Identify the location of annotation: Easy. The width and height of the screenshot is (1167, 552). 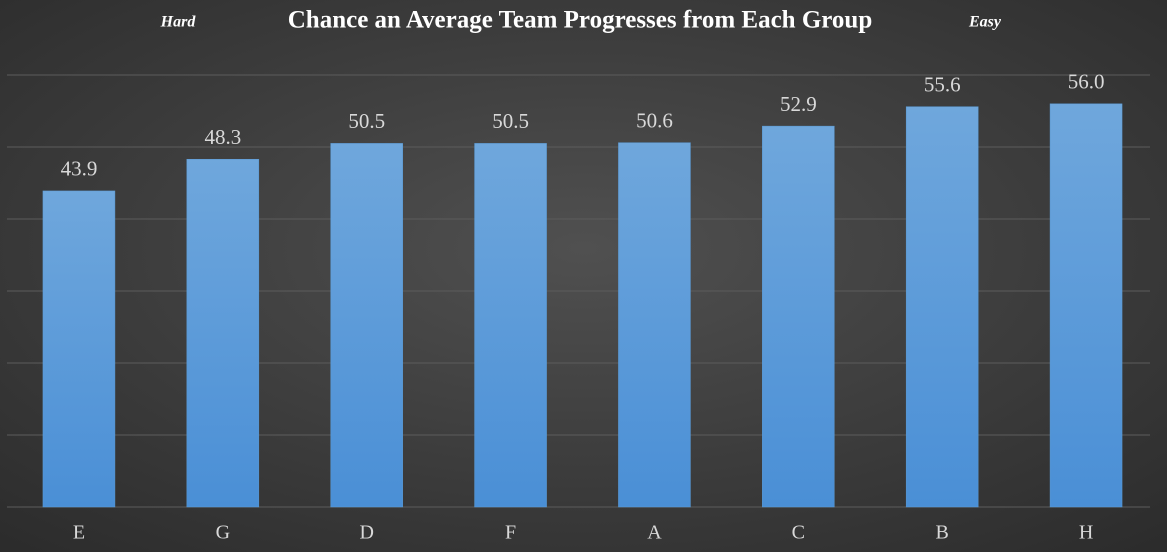
(985, 22).